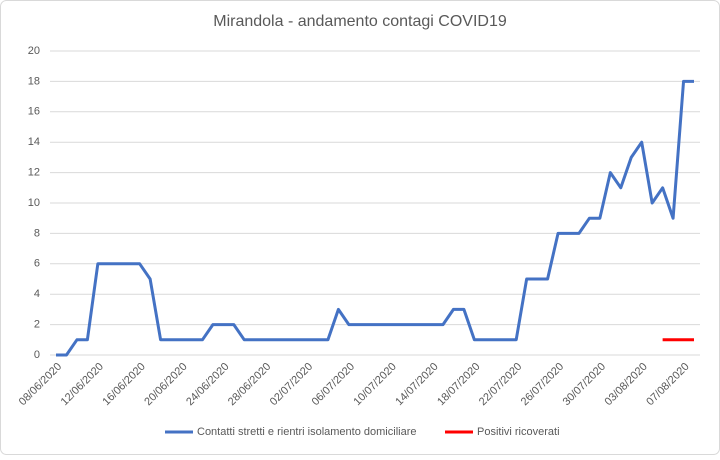  Describe the element at coordinates (37, 294) in the screenshot. I see `y-tick-label: 4` at that location.